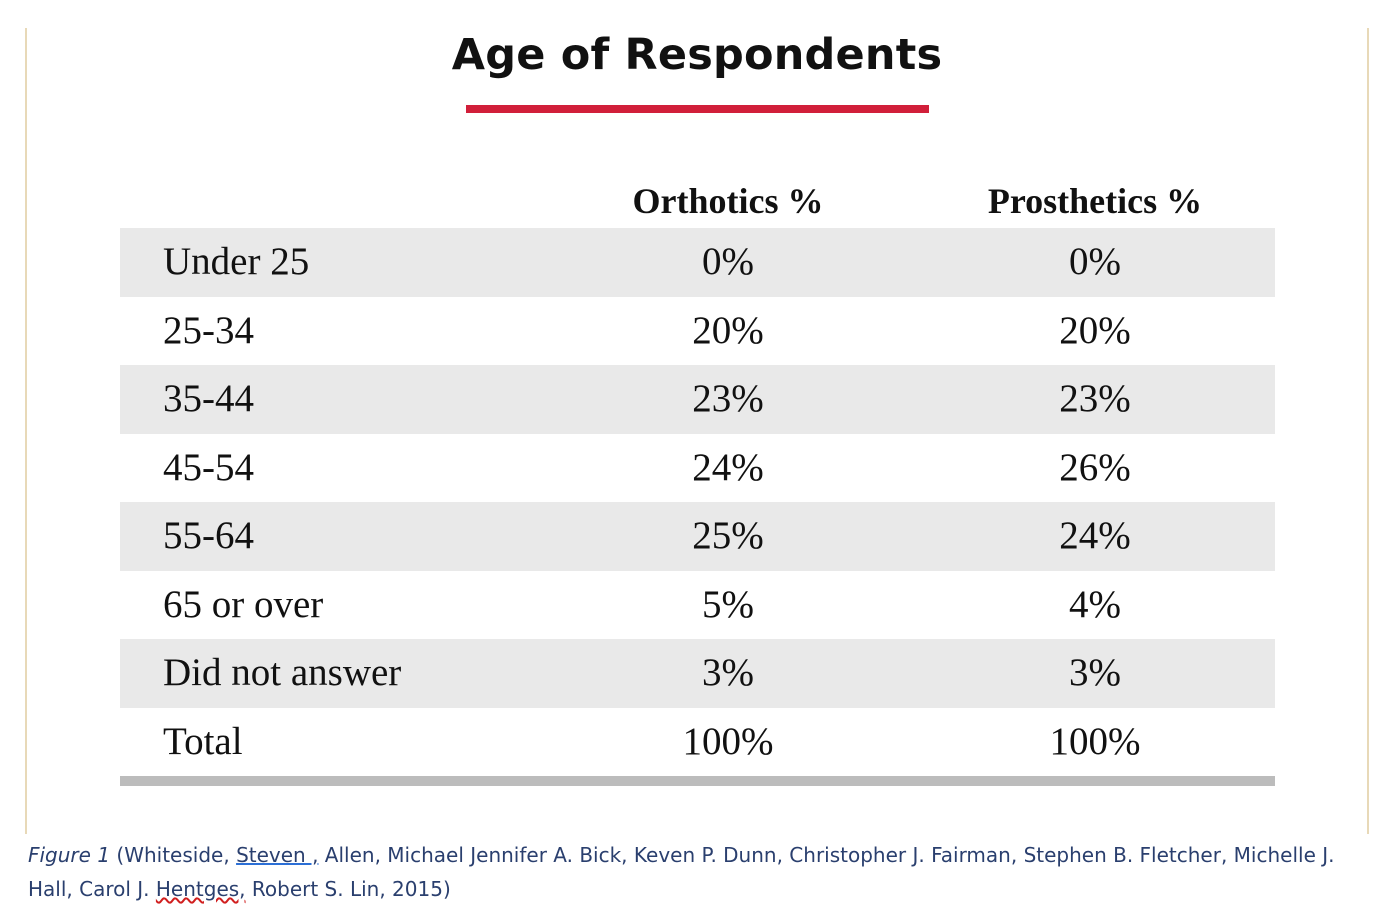 Image resolution: width=1394 pixels, height=916 pixels. I want to click on row-label: 55-64, so click(208, 535).